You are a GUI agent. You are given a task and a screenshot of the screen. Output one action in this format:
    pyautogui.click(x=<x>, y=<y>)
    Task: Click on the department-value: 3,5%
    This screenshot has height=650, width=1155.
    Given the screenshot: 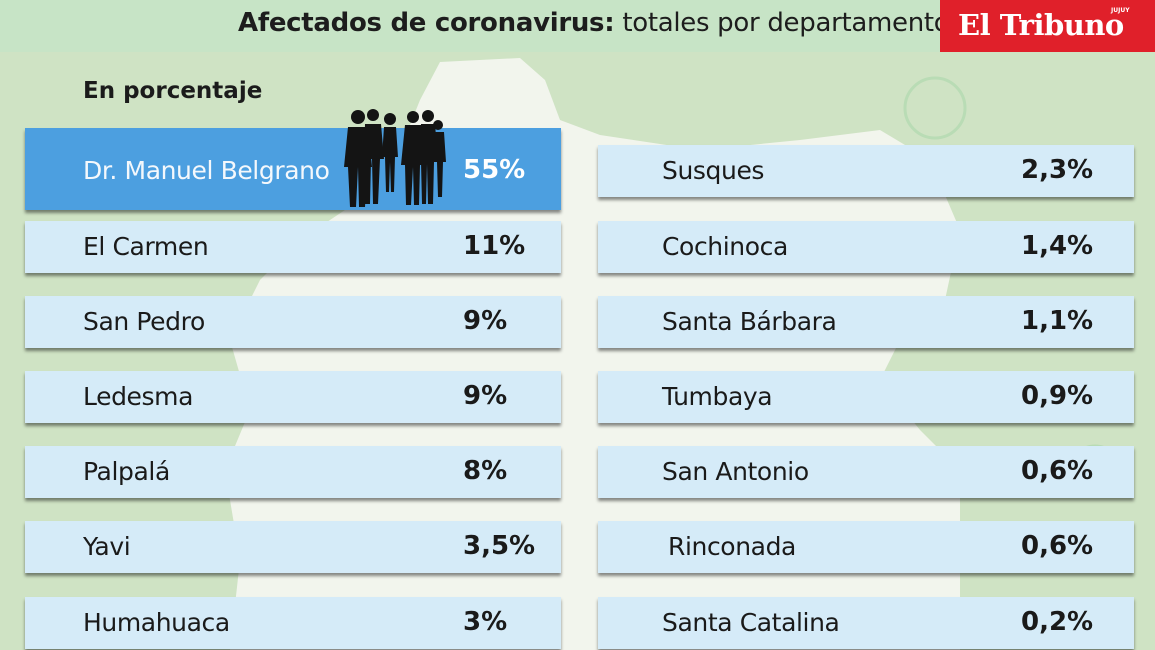 What is the action you would take?
    pyautogui.click(x=499, y=546)
    